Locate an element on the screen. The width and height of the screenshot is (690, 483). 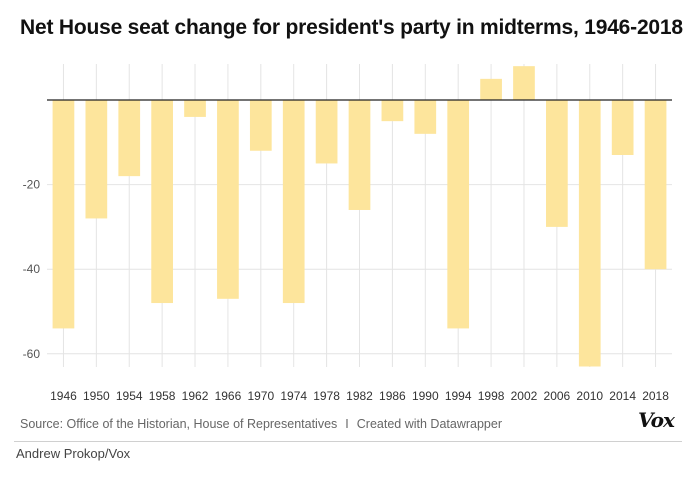
bar-1974 is located at coordinates (293, 202).